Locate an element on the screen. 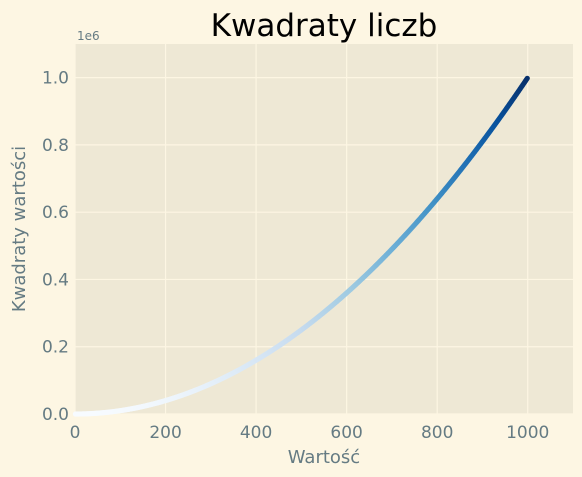 The height and width of the screenshot is (477, 582). y-offset-label: 1e6 is located at coordinates (88, 36).